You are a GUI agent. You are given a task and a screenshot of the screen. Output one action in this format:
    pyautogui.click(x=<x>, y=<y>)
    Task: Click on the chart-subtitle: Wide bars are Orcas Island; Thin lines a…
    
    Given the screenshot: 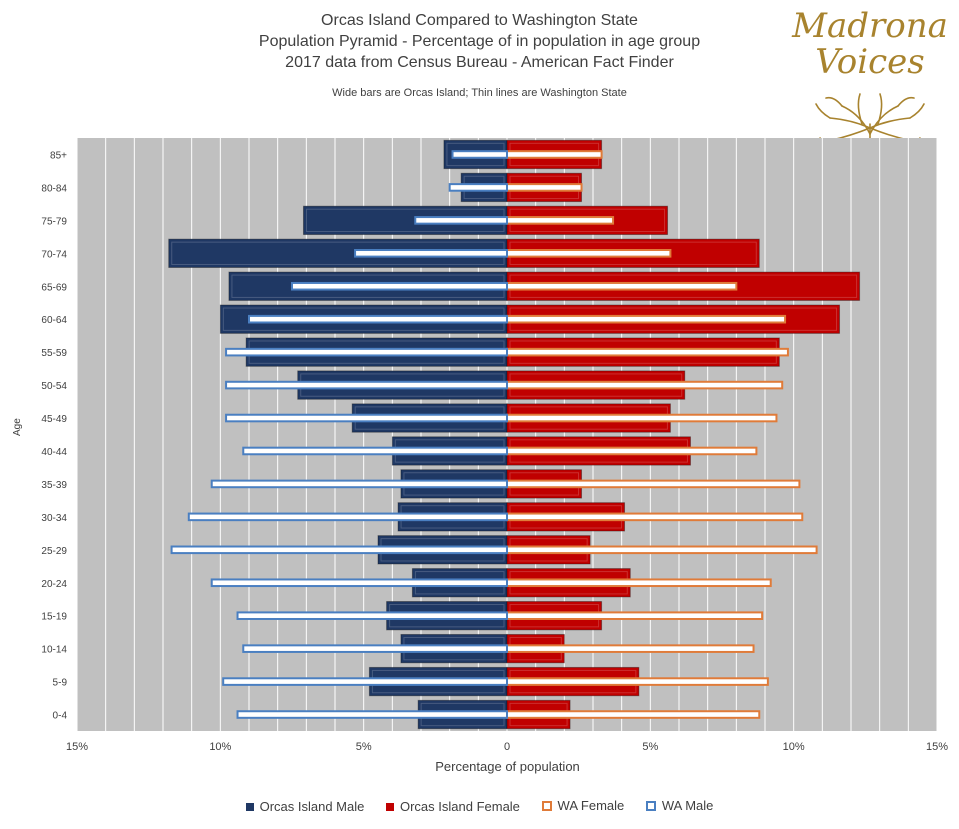 What is the action you would take?
    pyautogui.click(x=479, y=93)
    